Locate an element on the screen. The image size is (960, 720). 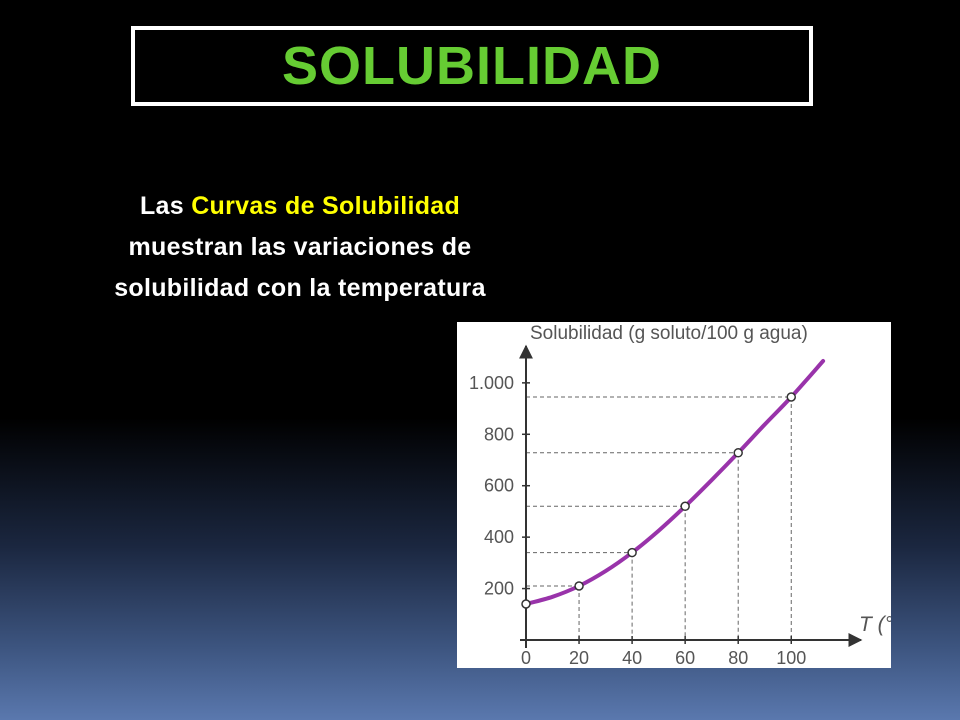
x-tick-label: 20 is located at coordinates (579, 658).